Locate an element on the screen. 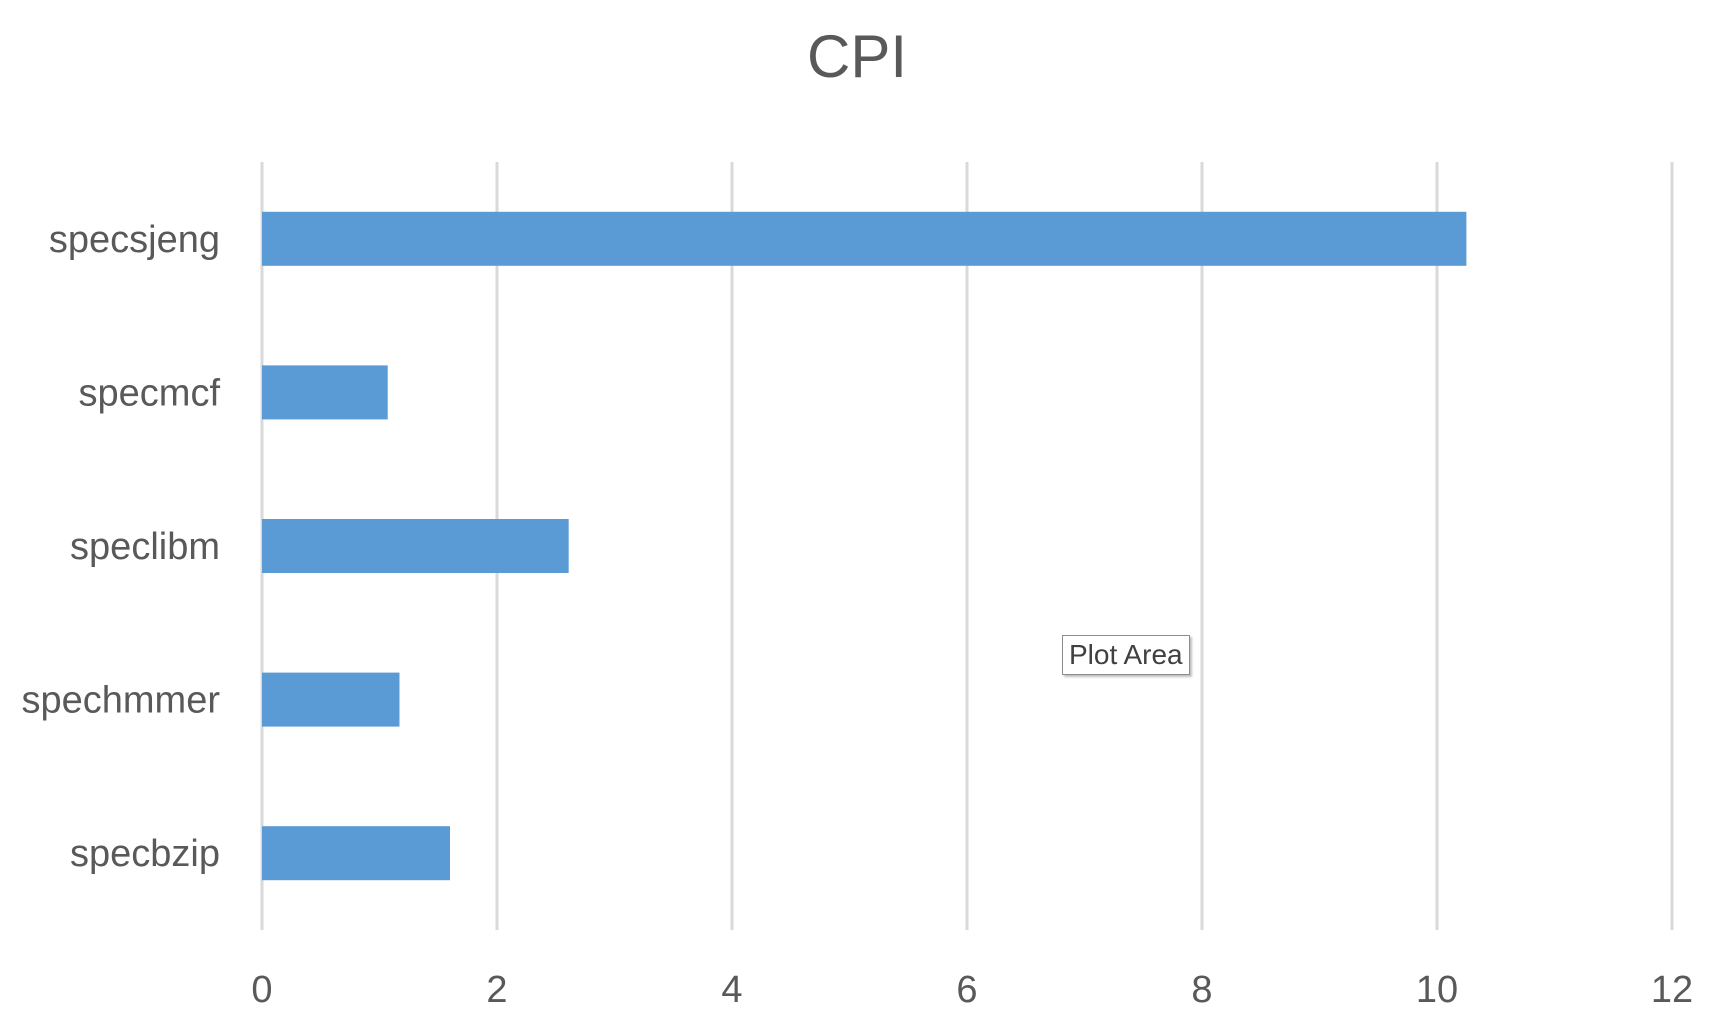  x-tick-label: 2 is located at coordinates (496, 990).